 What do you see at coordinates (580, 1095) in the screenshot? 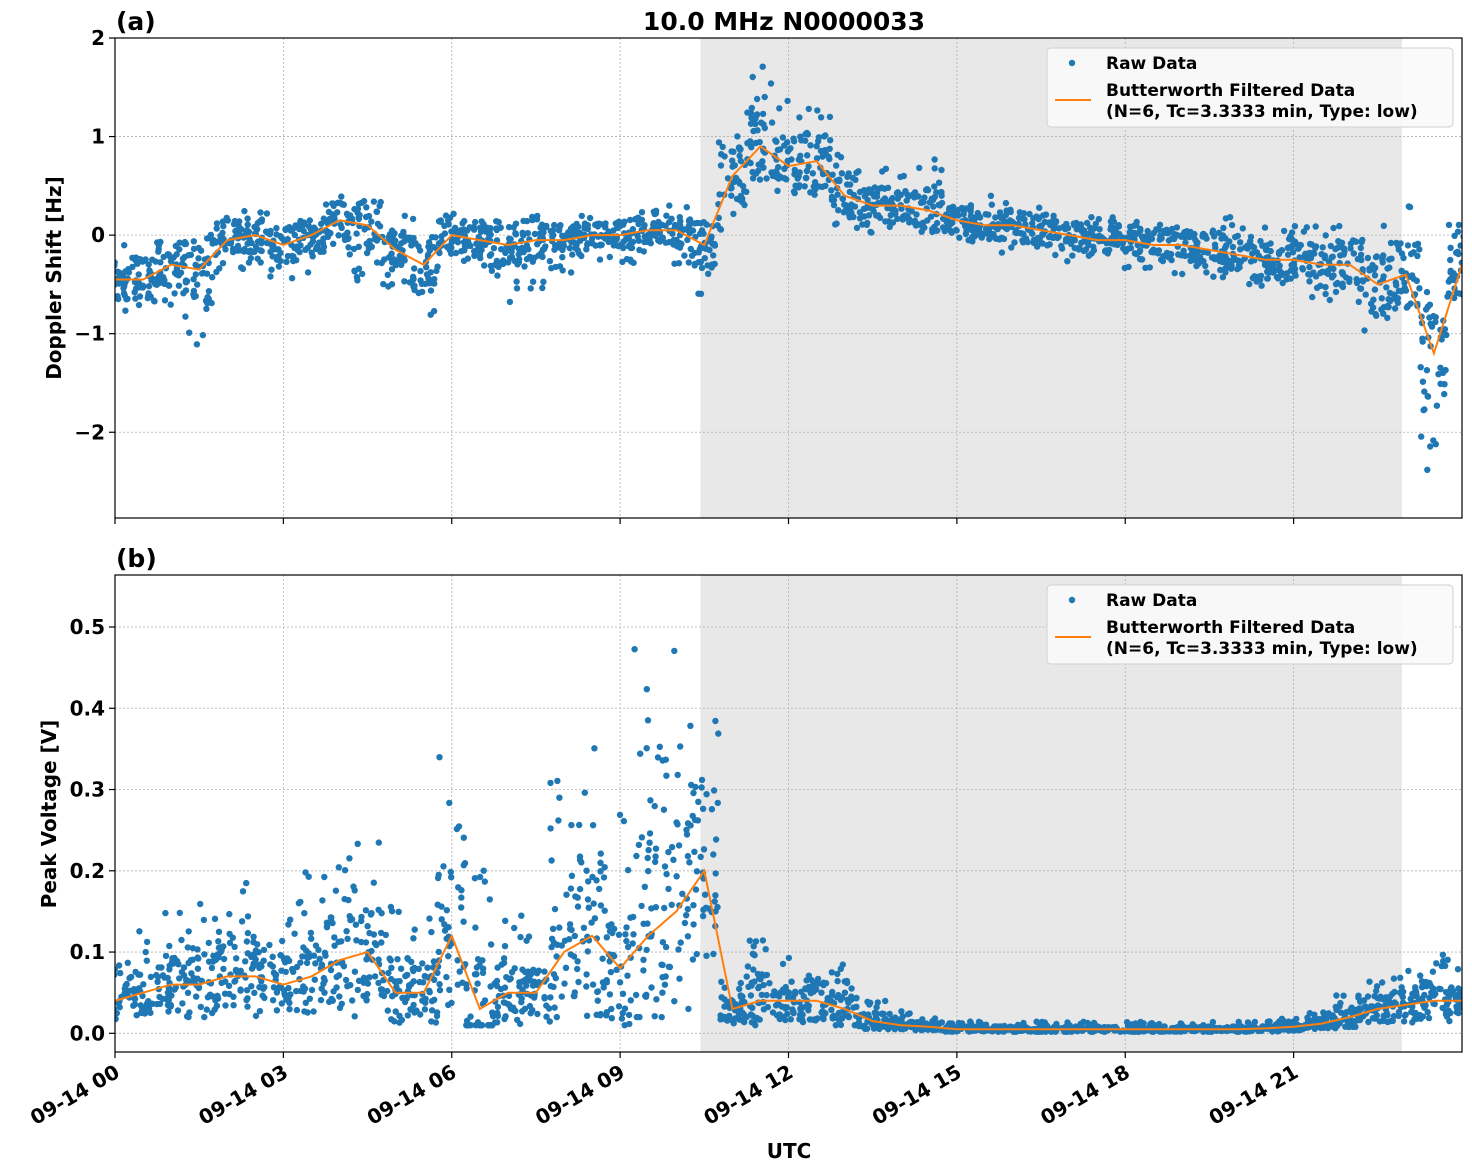
I see `x-tick-label: 09-14 09` at bounding box center [580, 1095].